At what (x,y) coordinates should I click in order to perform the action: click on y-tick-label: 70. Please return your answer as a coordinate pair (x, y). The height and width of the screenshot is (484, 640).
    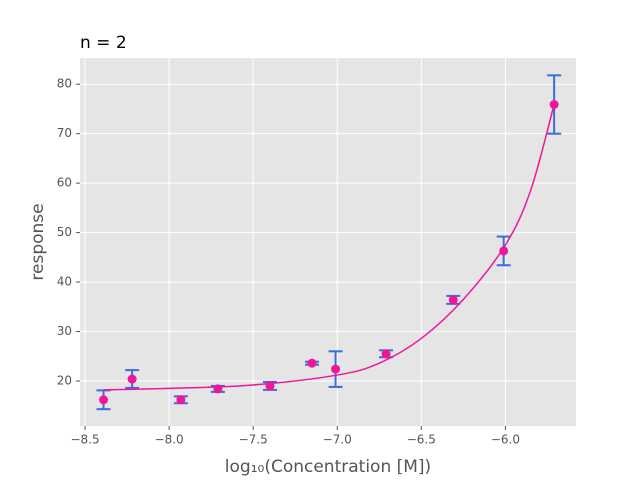
    Looking at the image, I should click on (64, 133).